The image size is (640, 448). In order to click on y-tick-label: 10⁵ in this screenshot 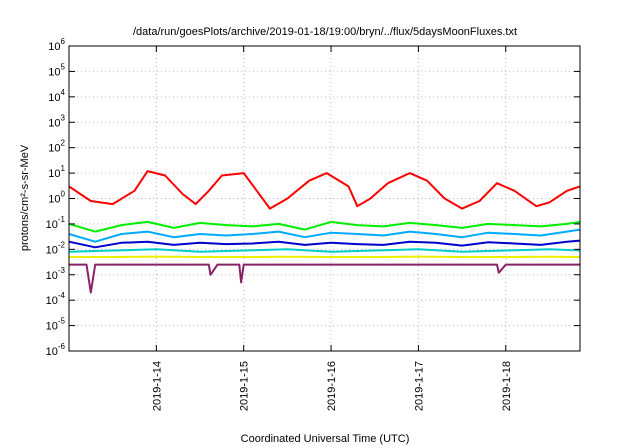, I will do `click(56, 70)`.